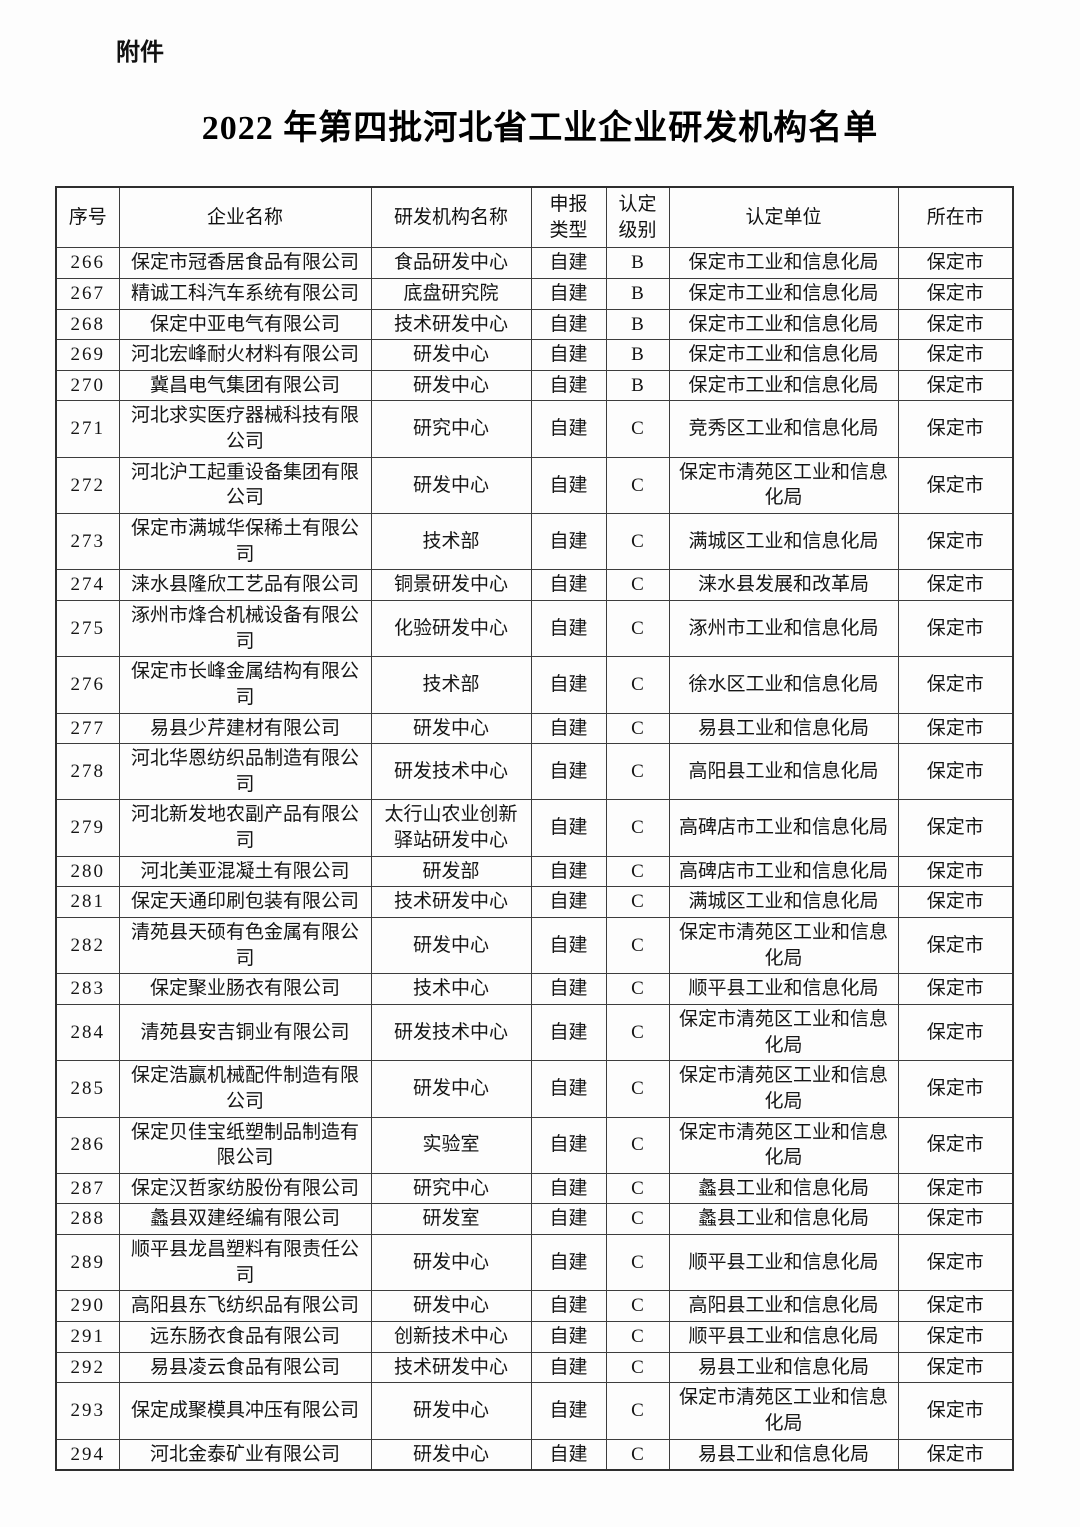 This screenshot has height=1527, width=1080. Describe the element at coordinates (783, 429) in the screenshot. I see `table-cell-authority: 竞秀区工业和信息化局` at that location.